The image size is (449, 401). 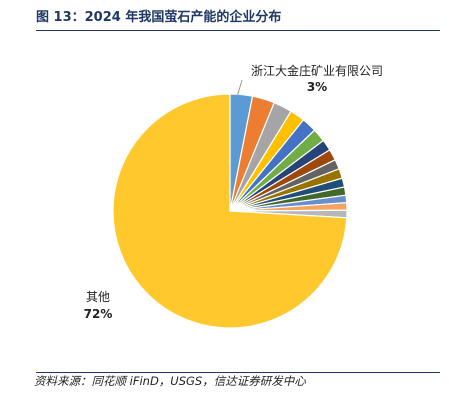 What do you see at coordinates (238, 30) in the screenshot?
I see `title-divider` at bounding box center [238, 30].